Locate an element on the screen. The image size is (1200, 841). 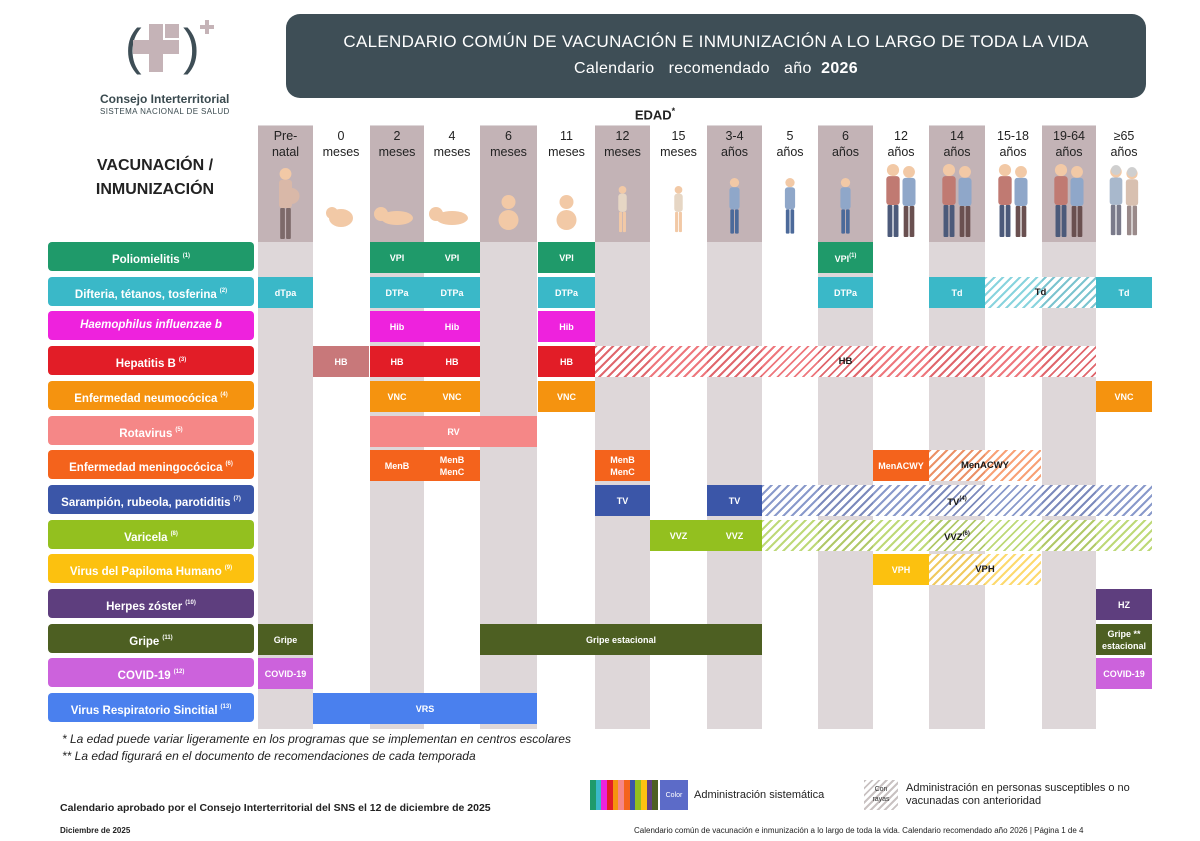
vaccine-dose-name: VNC is located at coordinates (566, 396).